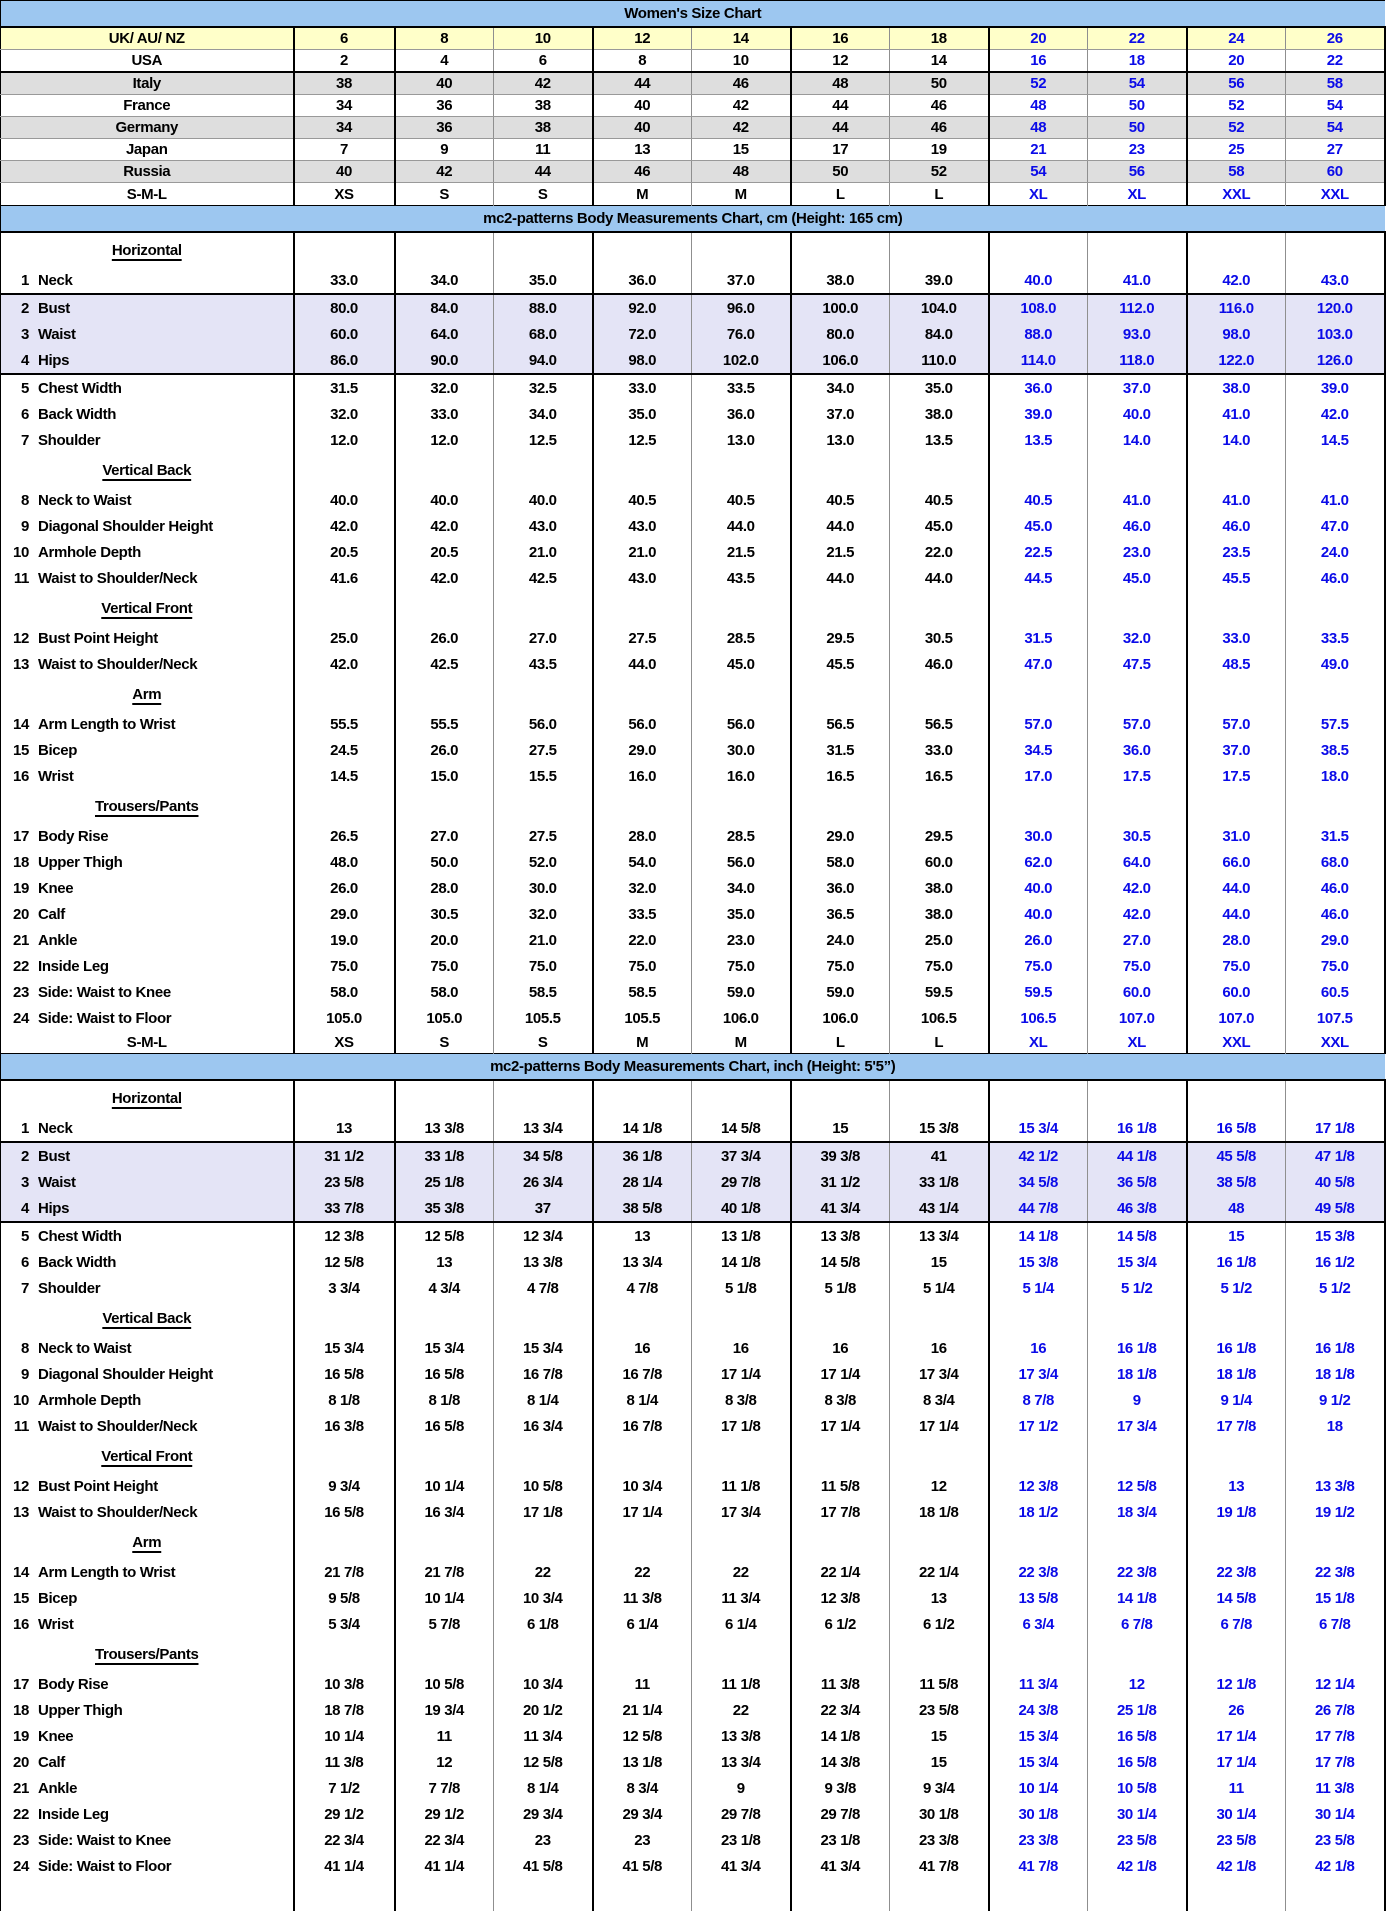  What do you see at coordinates (741, 1814) in the screenshot?
I see `value-cell: 29 7/8` at bounding box center [741, 1814].